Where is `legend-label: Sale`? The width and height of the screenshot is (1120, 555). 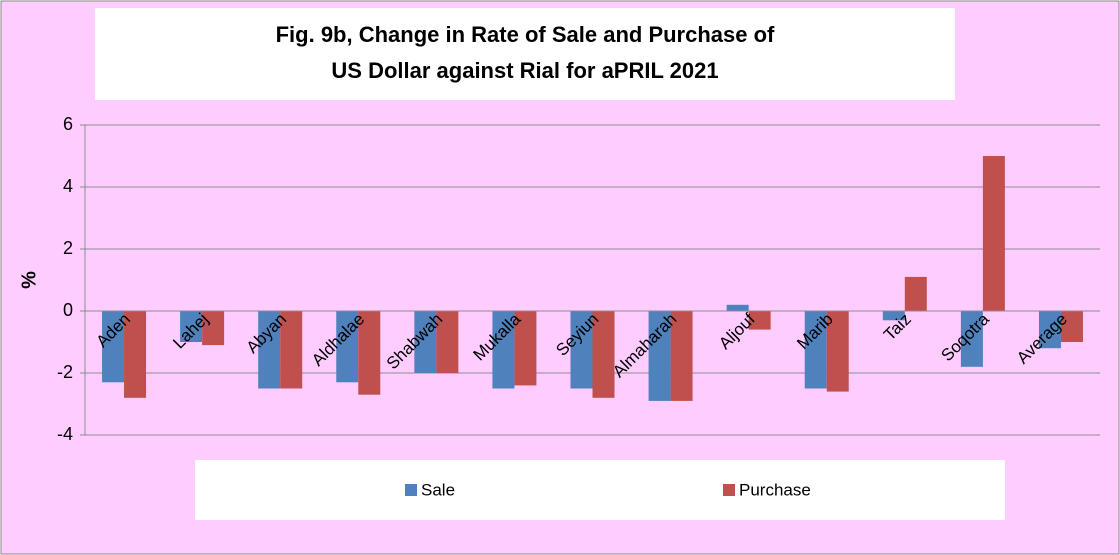 legend-label: Sale is located at coordinates (438, 489).